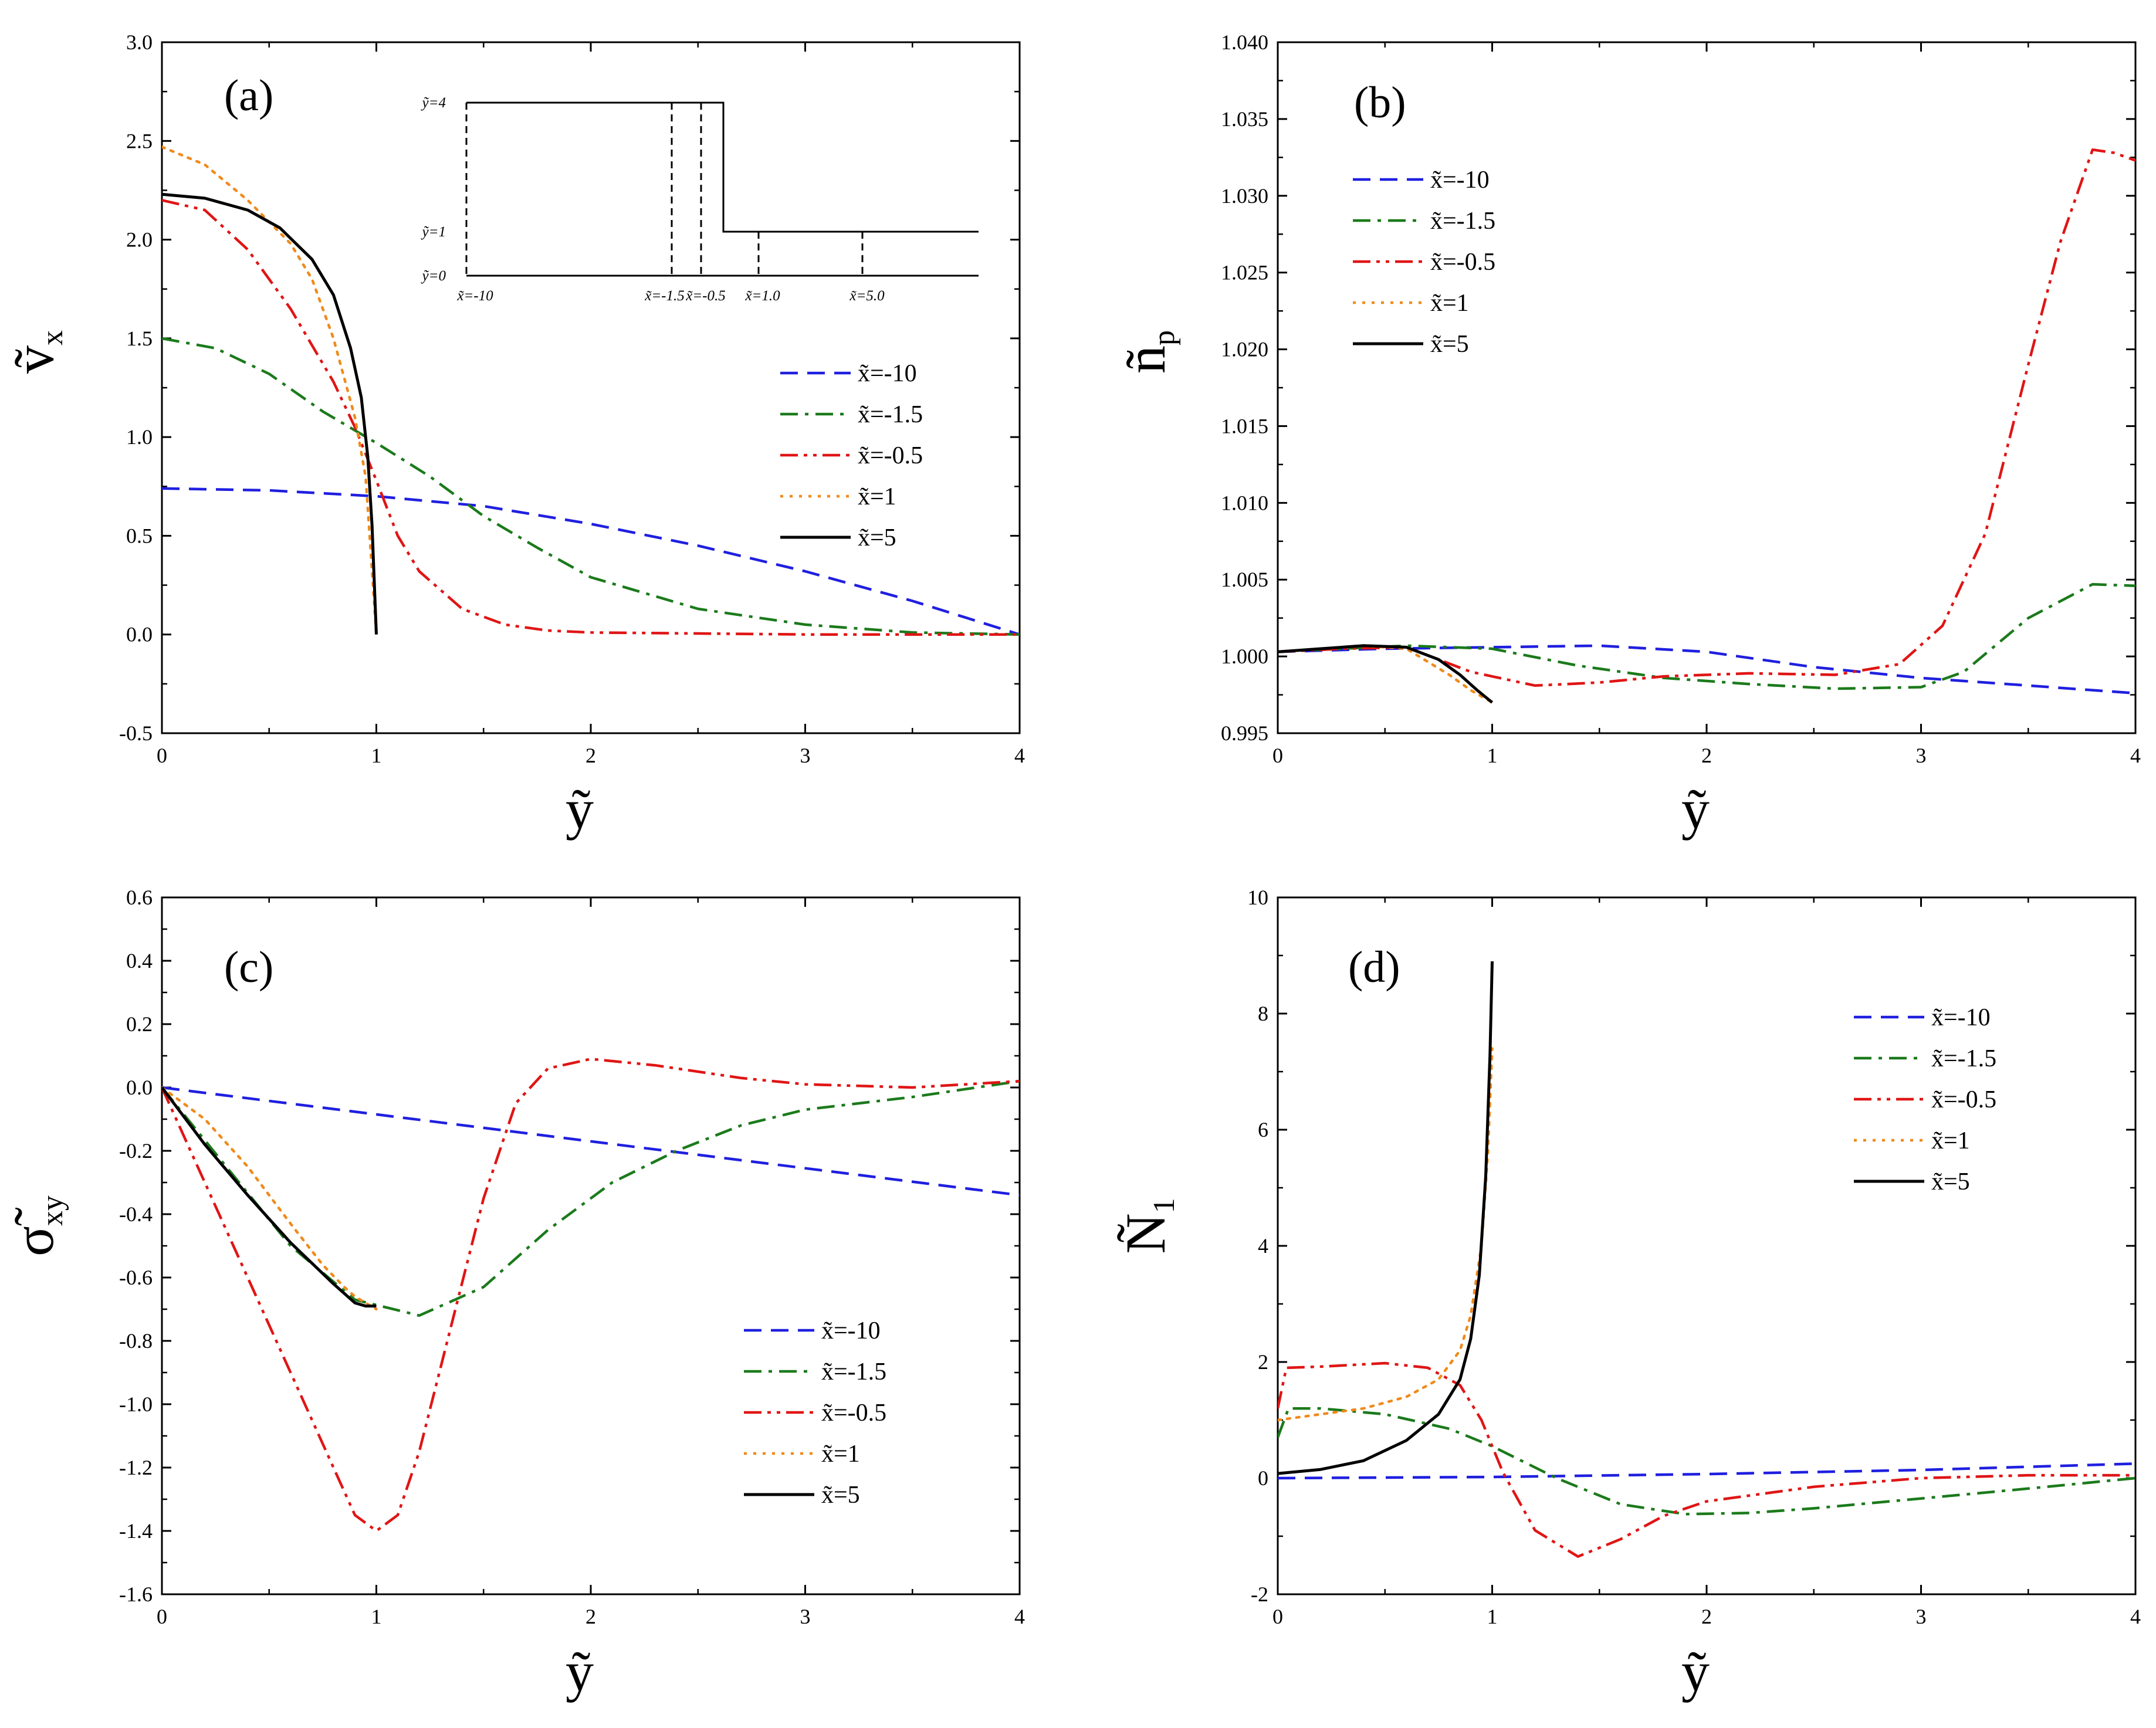  What do you see at coordinates (1244, 196) in the screenshot?
I see `y-tick-label: 1.030` at bounding box center [1244, 196].